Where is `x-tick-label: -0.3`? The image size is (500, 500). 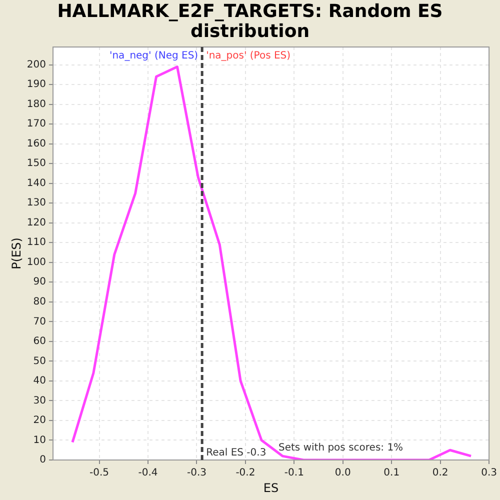 x-tick-label: -0.3 is located at coordinates (196, 473).